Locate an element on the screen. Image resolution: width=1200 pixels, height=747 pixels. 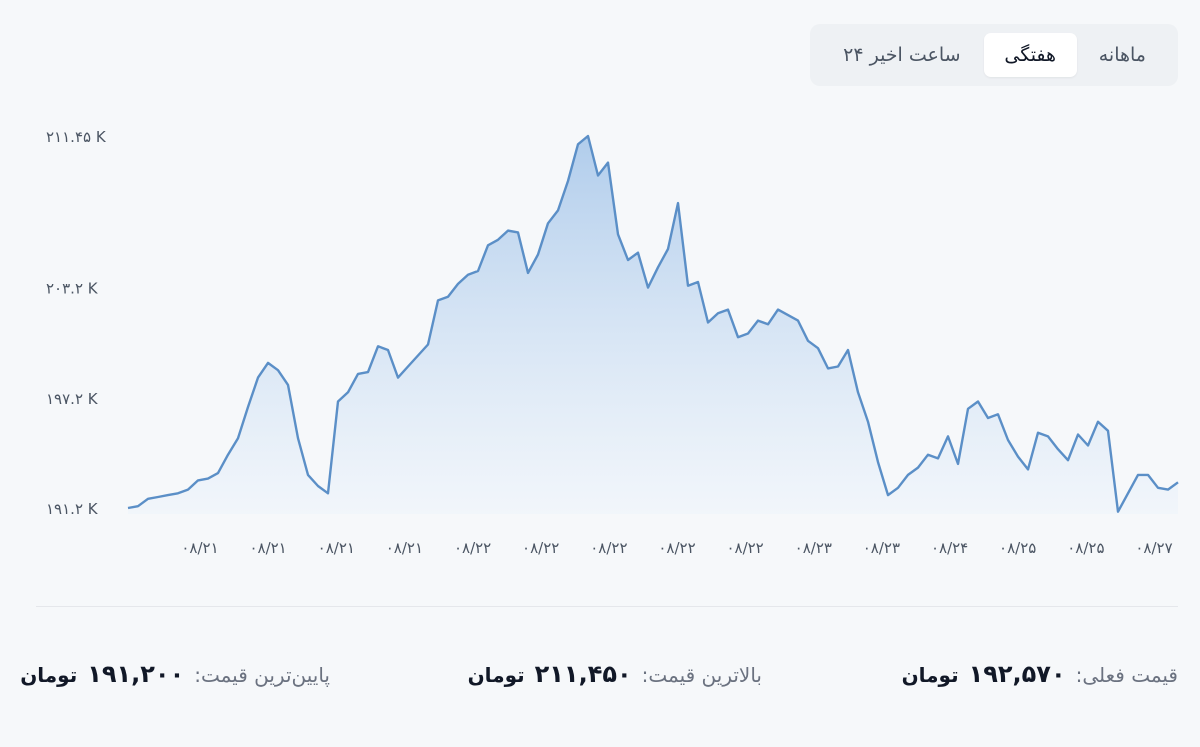
current-price: قیمت فعلی: ۱۹۲,۵۷۰ تومان is located at coordinates (1040, 674).